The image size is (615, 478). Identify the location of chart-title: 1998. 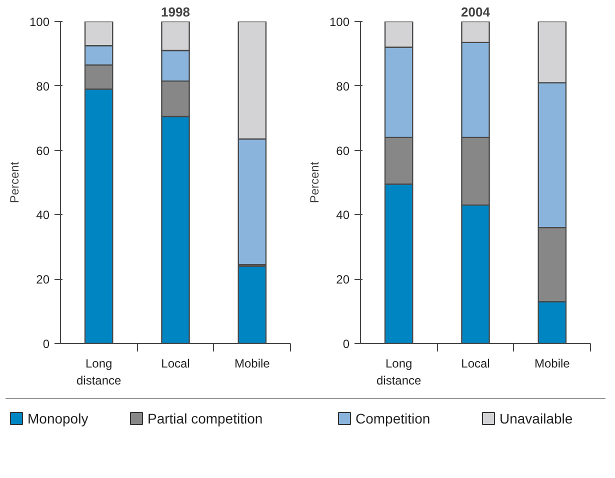
(175, 12).